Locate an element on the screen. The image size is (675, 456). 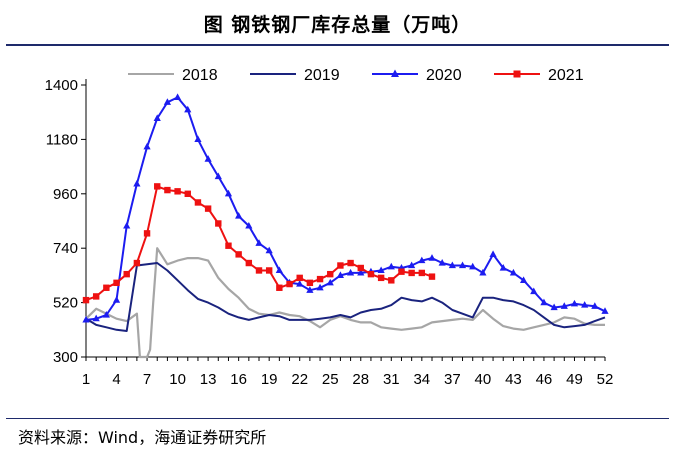
y-tick-label: 1400 is located at coordinates (61, 85).